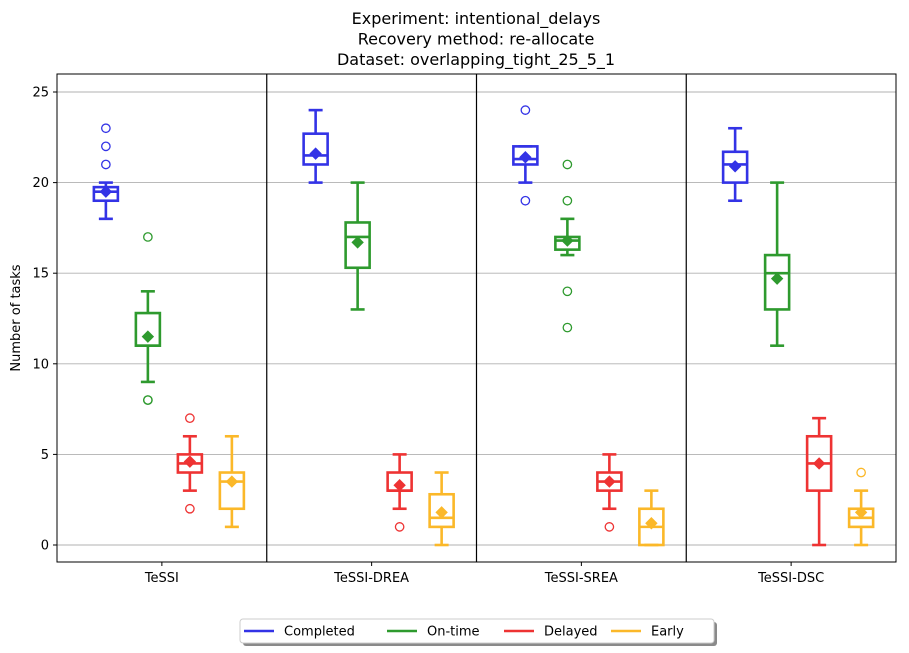 Image resolution: width=909 pixels, height=653 pixels. I want to click on box-completed-tessi, so click(106, 172).